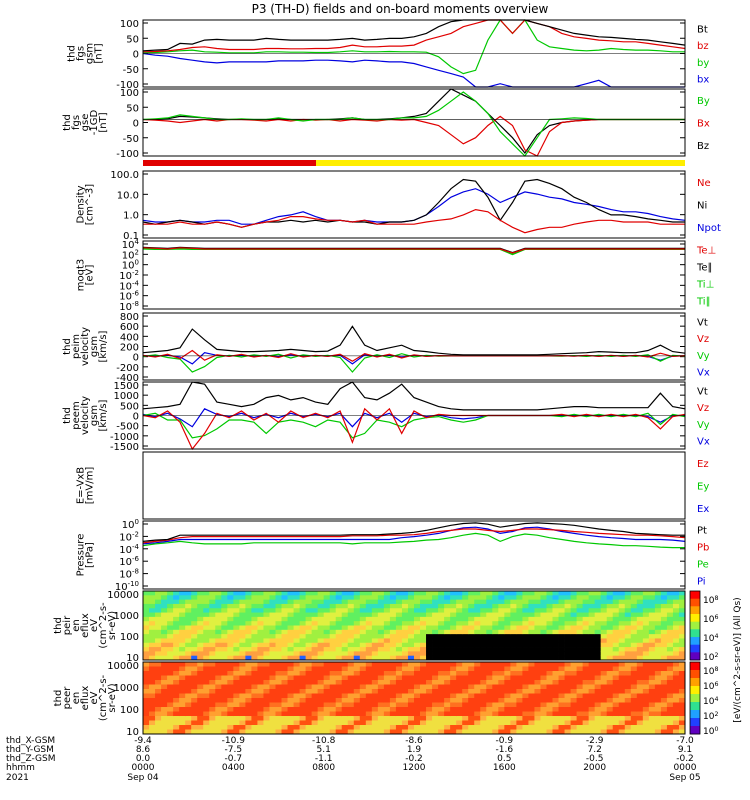 The height and width of the screenshot is (800, 750). What do you see at coordinates (414, 415) in the screenshot?
I see `panel-frame` at bounding box center [414, 415].